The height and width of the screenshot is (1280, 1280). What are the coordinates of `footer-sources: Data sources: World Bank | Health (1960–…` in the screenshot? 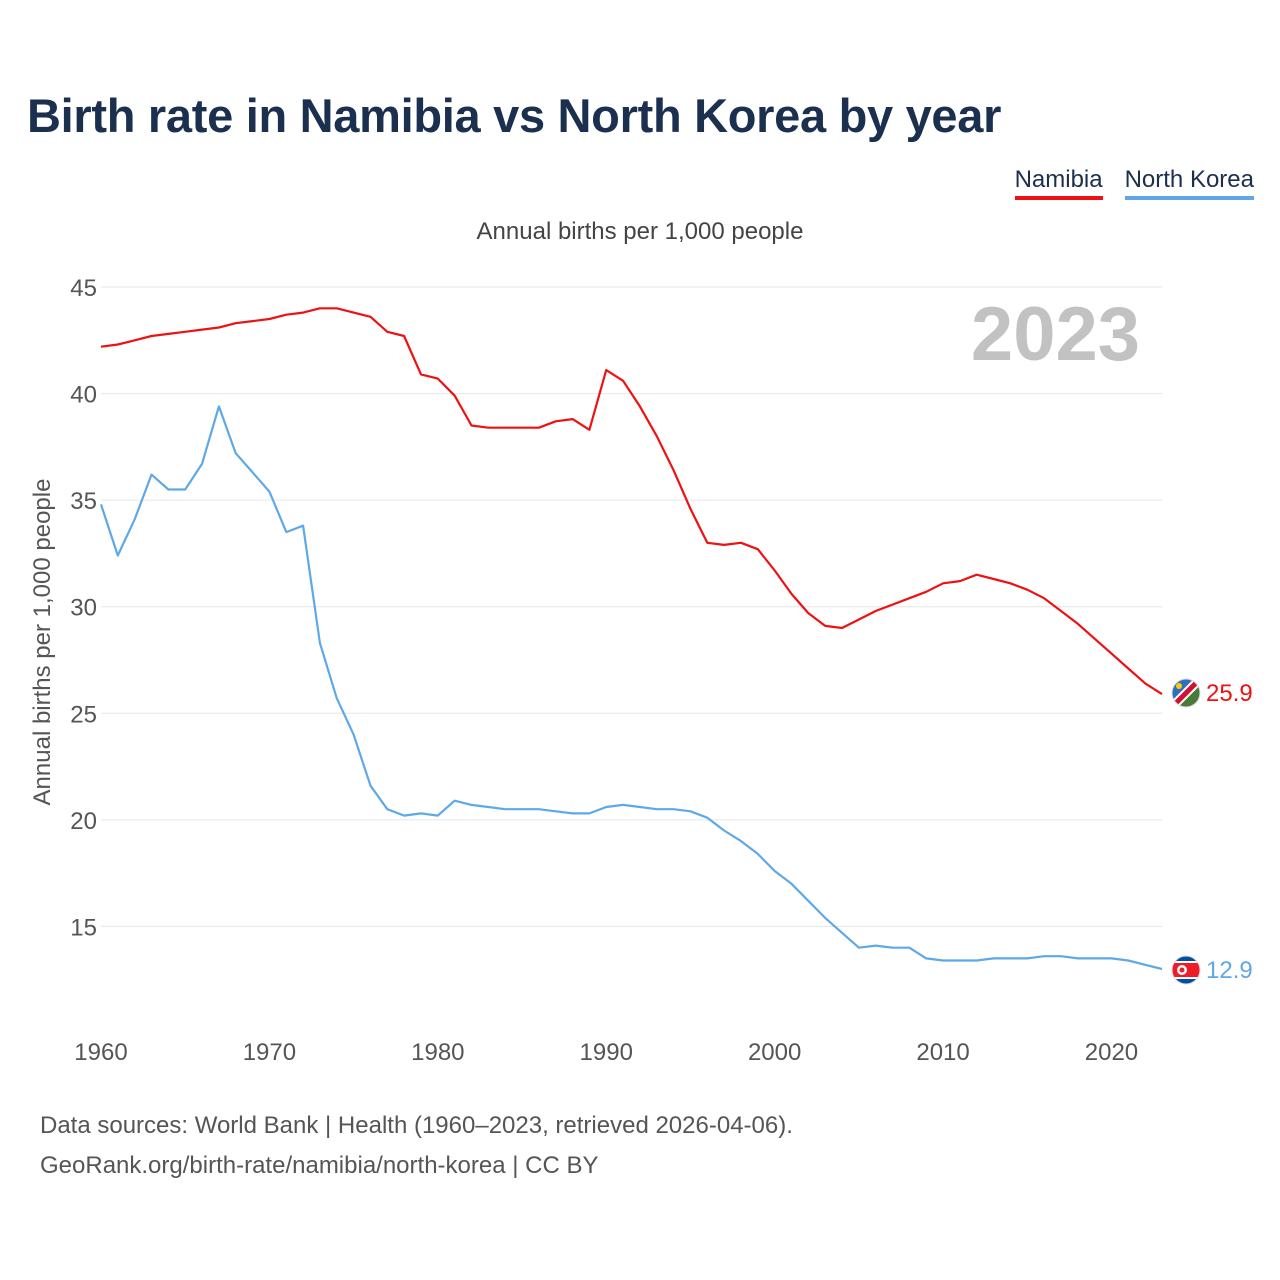 It's located at (416, 1125).